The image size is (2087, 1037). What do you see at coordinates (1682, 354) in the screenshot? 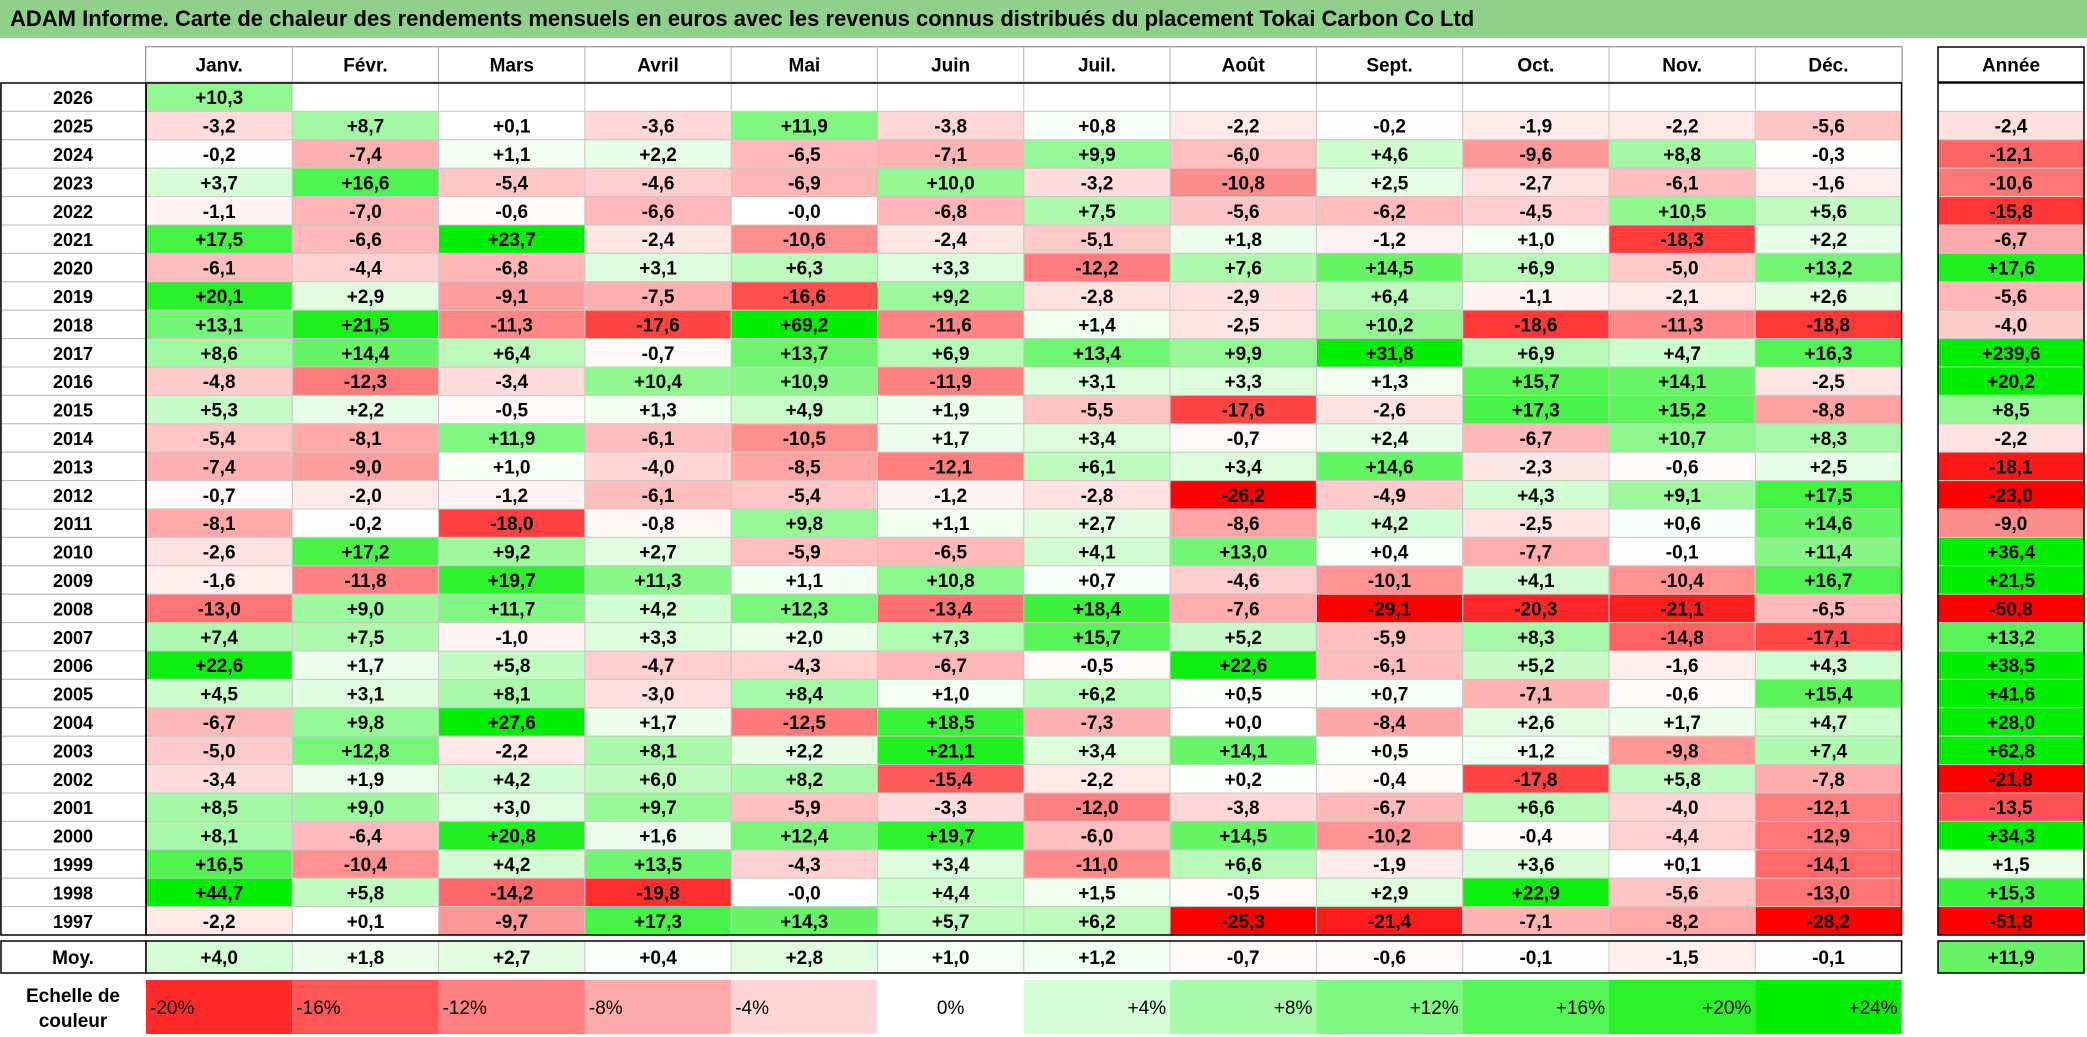
I see `heatmap-cell-label: +4,7` at bounding box center [1682, 354].